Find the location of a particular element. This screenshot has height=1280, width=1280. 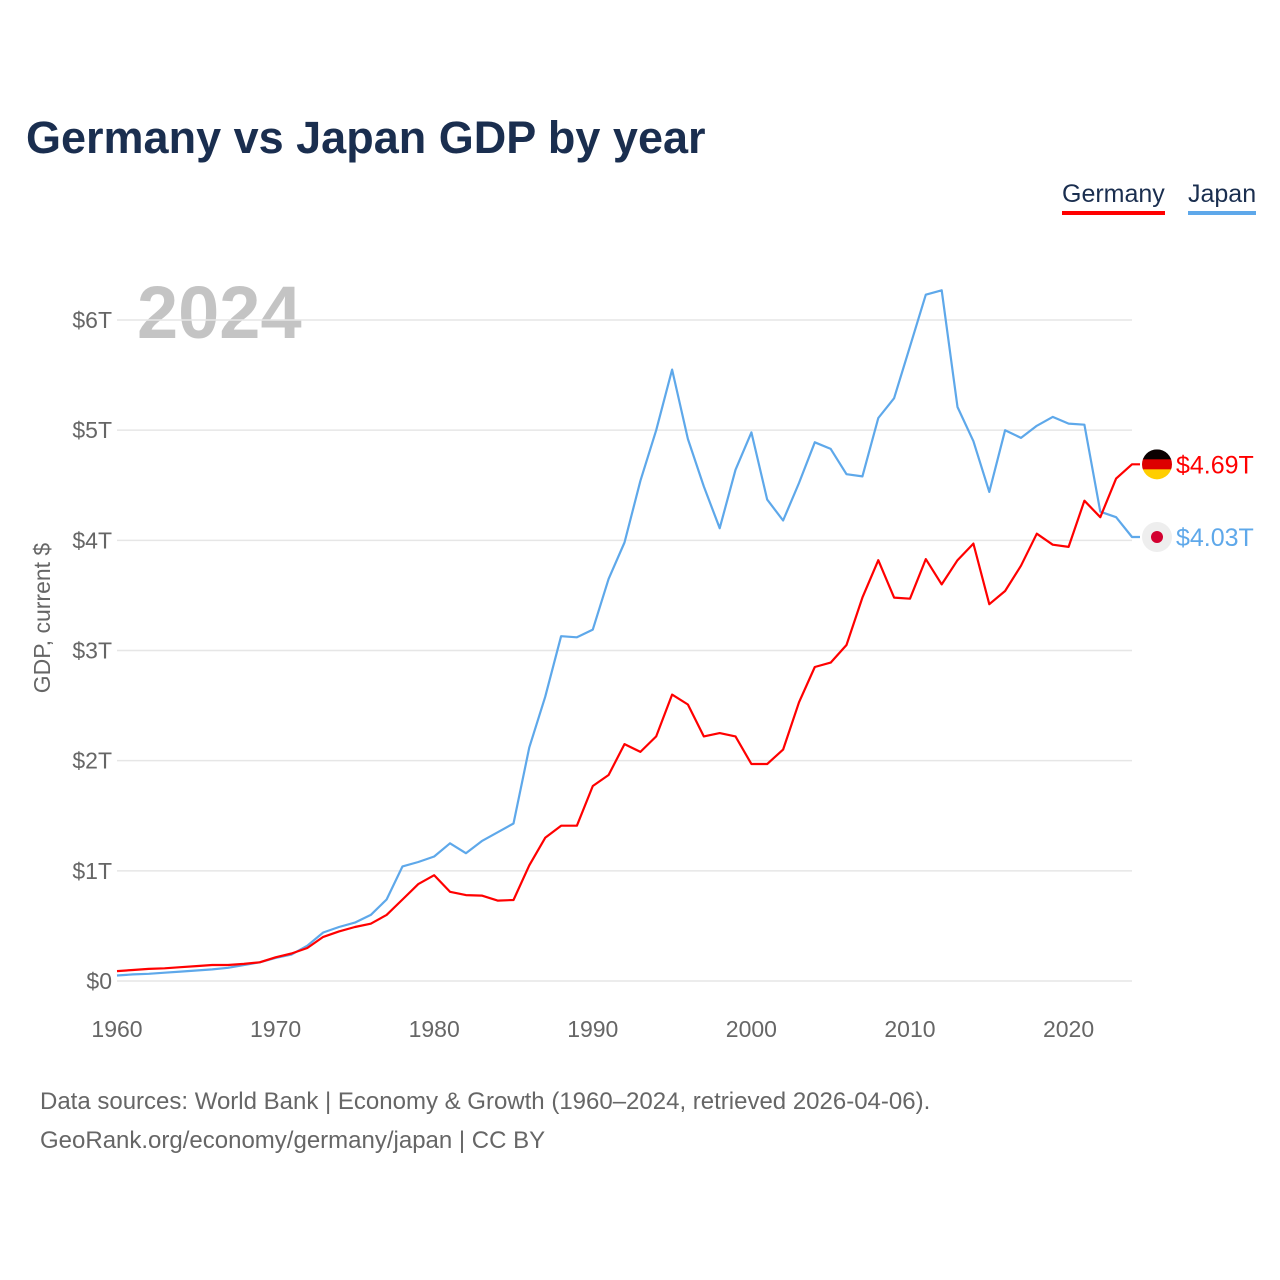

legend-germany: Germany is located at coordinates (1113, 197).